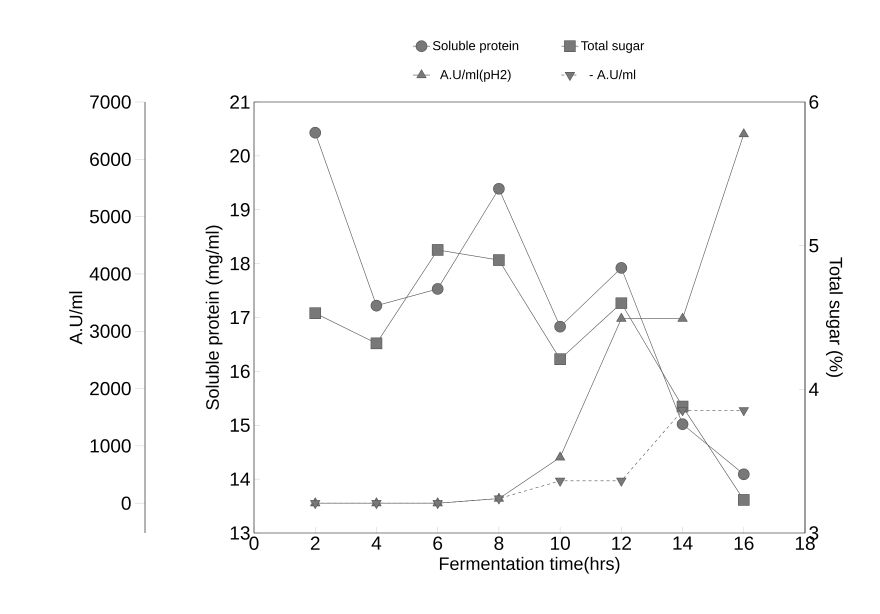  Describe the element at coordinates (530, 565) in the screenshot. I see `x-axis-title: Fermentation time(hrs)` at that location.